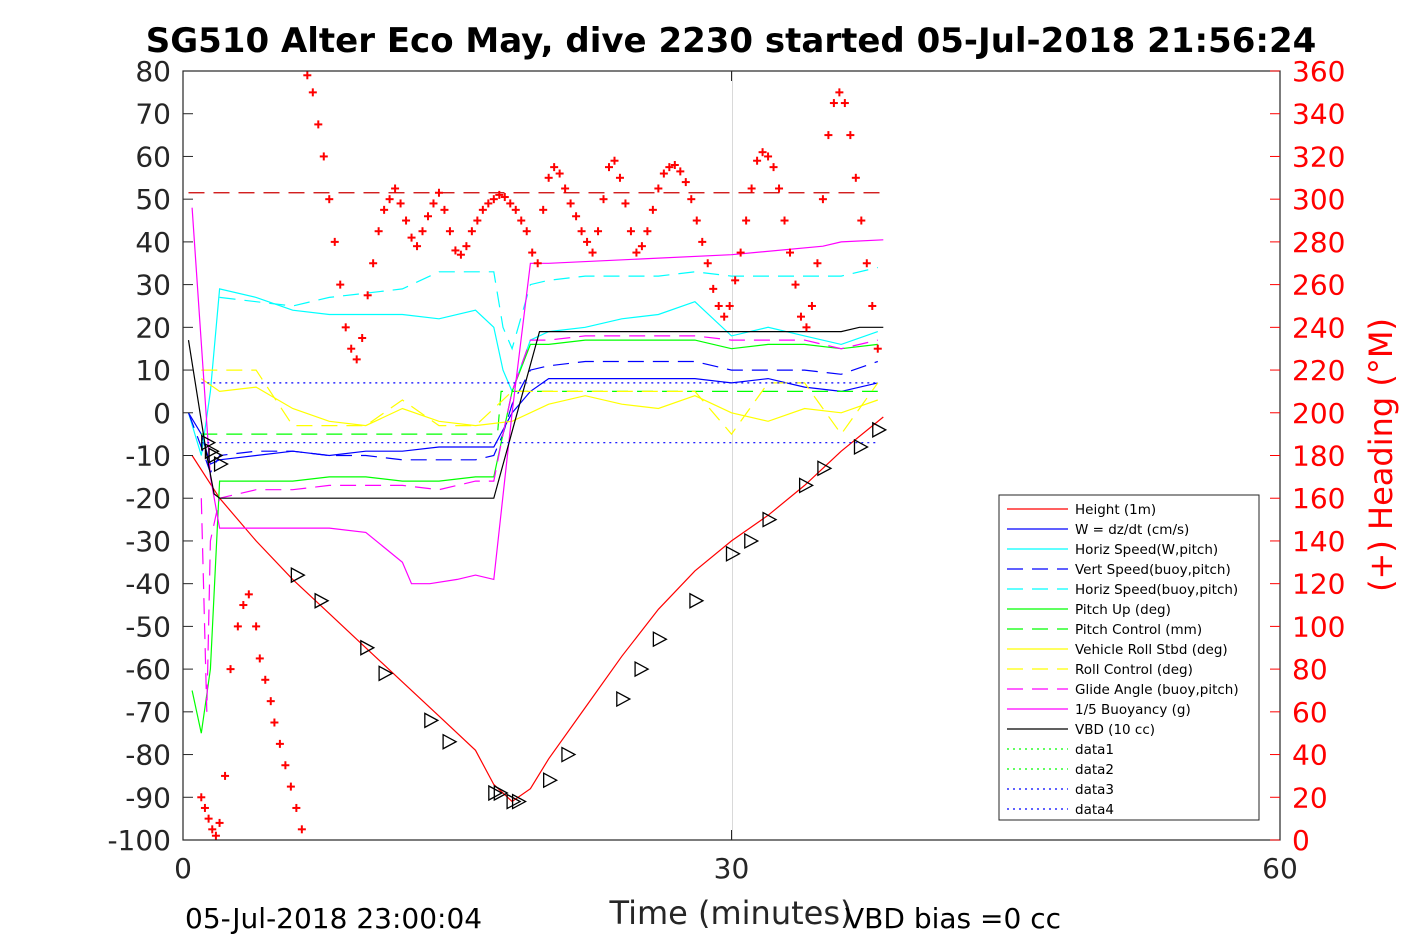 The width and height of the screenshot is (1417, 945). Describe the element at coordinates (1318, 541) in the screenshot. I see `y-right-tick-label: 140` at that location.